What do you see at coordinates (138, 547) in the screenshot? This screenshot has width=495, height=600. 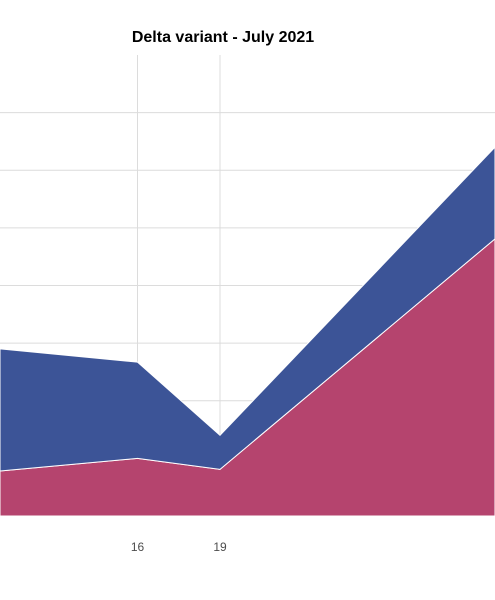 I see `x-tick-label: 16` at bounding box center [138, 547].